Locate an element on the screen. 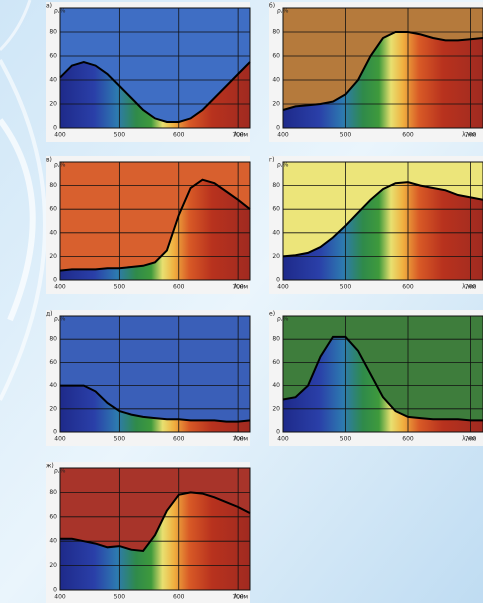  panel-label: е) is located at coordinates (272, 314).